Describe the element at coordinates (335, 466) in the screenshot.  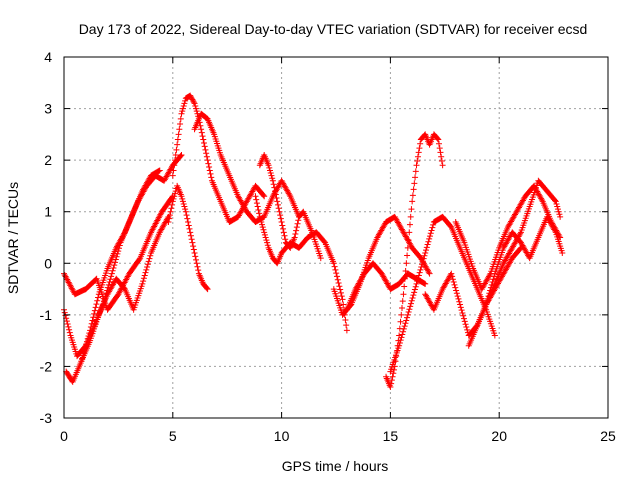
I see `x-axis-label: GPS time / hours` at that location.